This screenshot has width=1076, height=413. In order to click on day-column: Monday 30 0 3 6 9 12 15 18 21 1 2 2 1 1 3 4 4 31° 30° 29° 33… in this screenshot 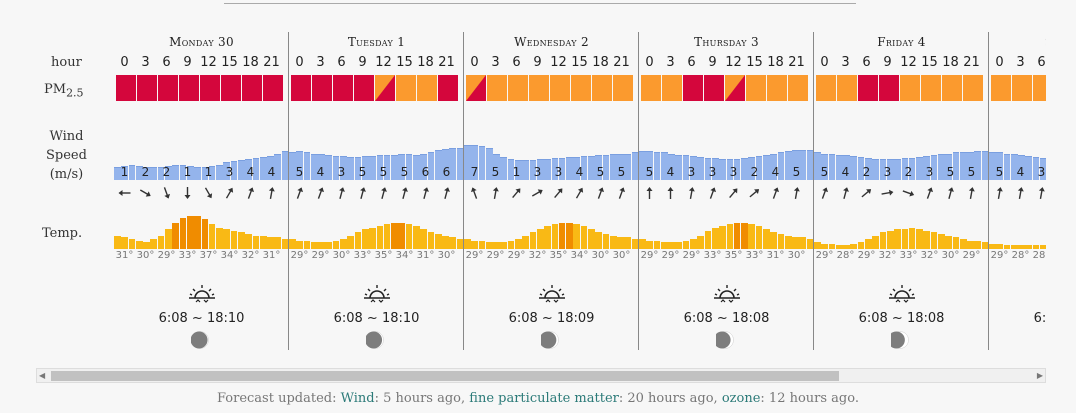, I will do `click(201, 191)`.